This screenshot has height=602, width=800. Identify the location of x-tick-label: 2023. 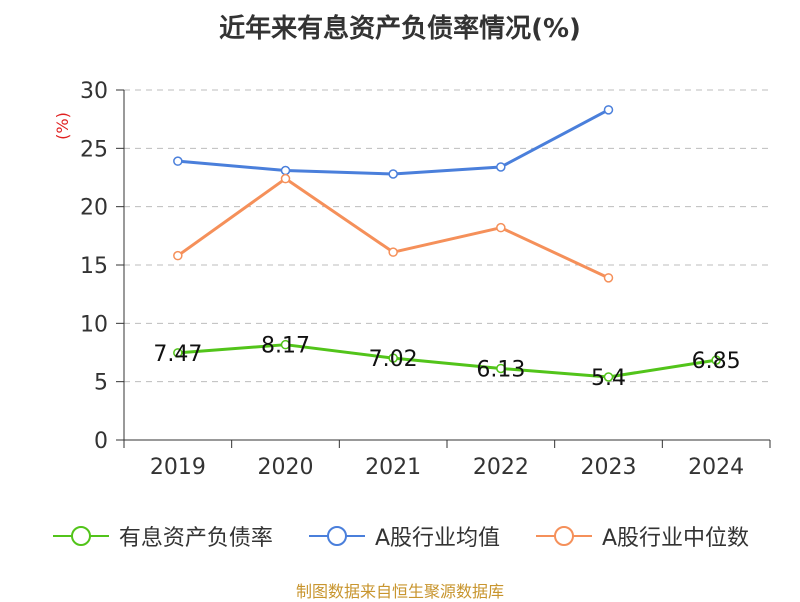
(609, 467).